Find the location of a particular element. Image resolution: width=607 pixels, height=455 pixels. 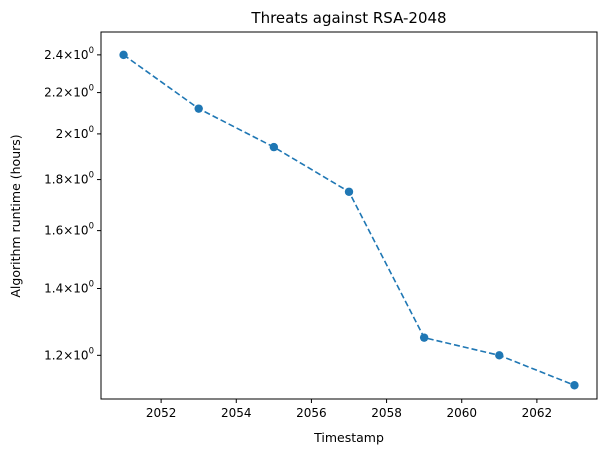

y-tick-mantissa: 2 is located at coordinates (60, 134).